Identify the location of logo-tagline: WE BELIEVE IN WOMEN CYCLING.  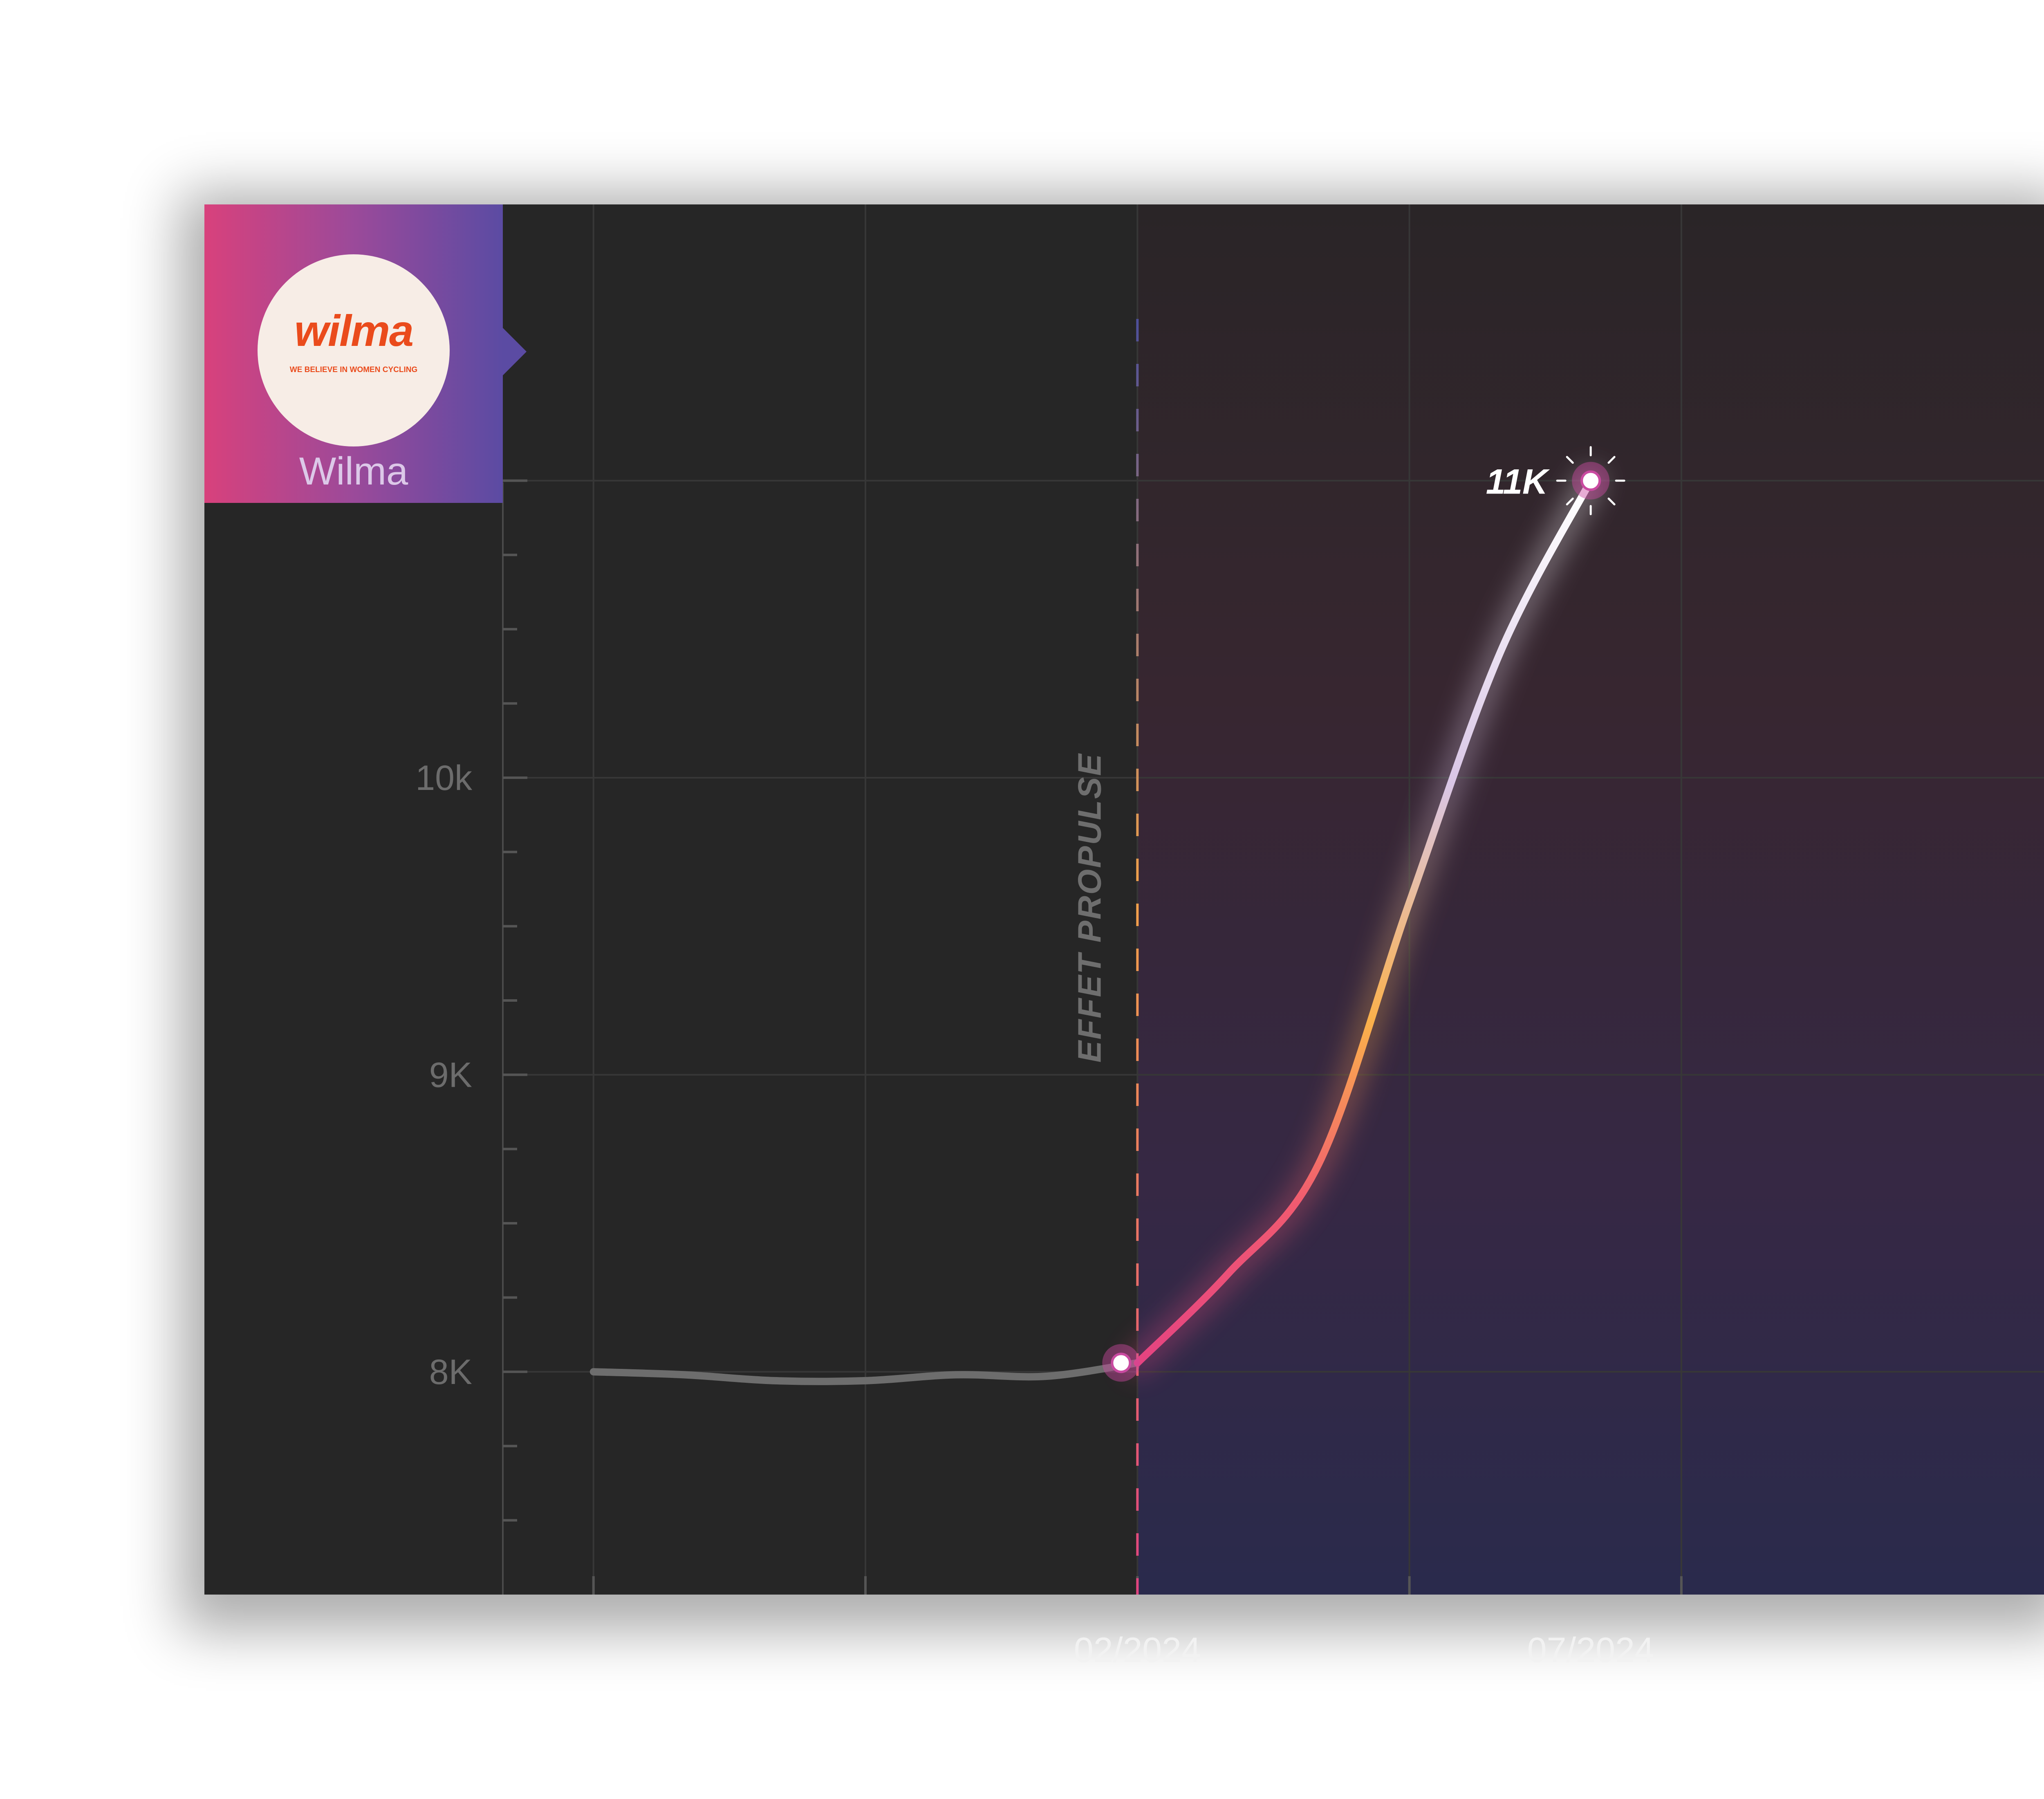
(354, 370).